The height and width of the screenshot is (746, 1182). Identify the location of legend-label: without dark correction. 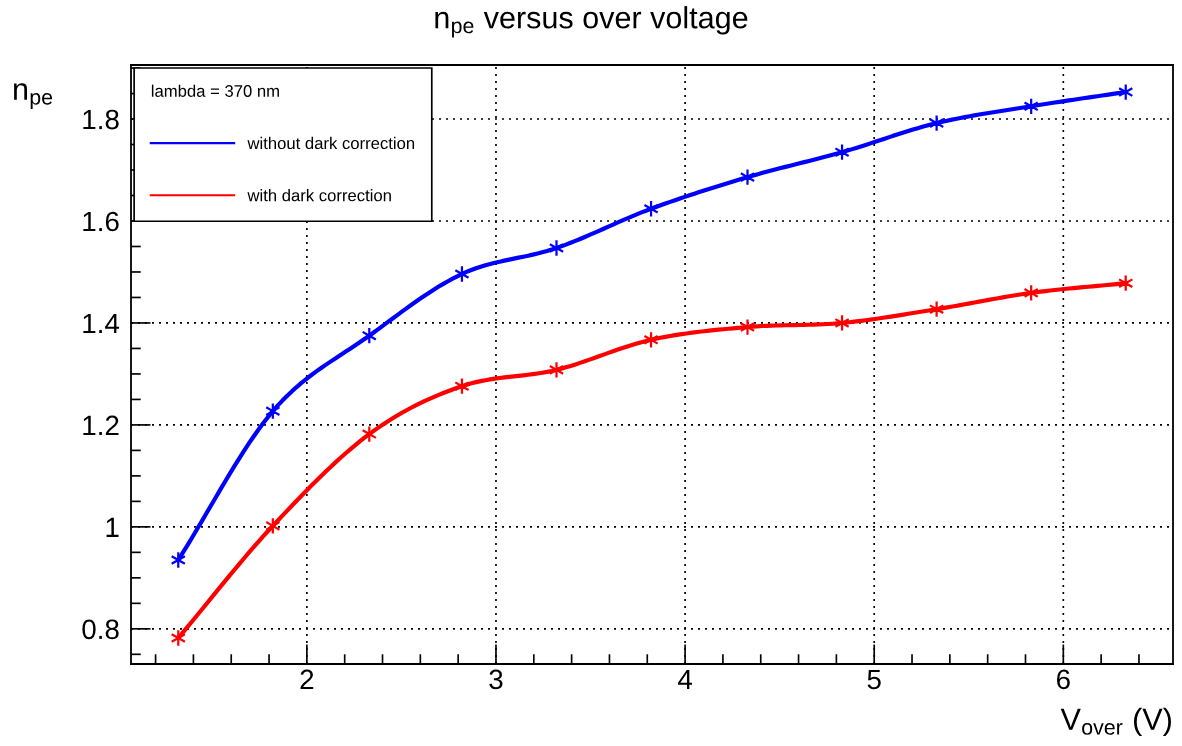
(331, 143).